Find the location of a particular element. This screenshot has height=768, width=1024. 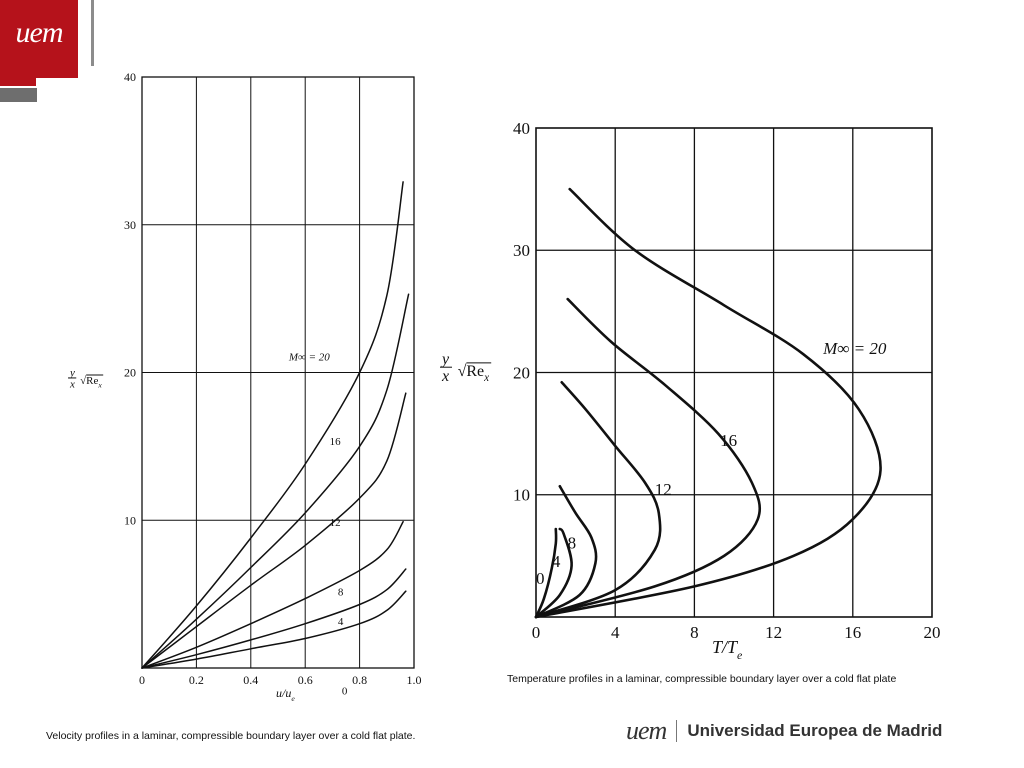

velocity-y-tick-label: 30 is located at coordinates (130, 225).